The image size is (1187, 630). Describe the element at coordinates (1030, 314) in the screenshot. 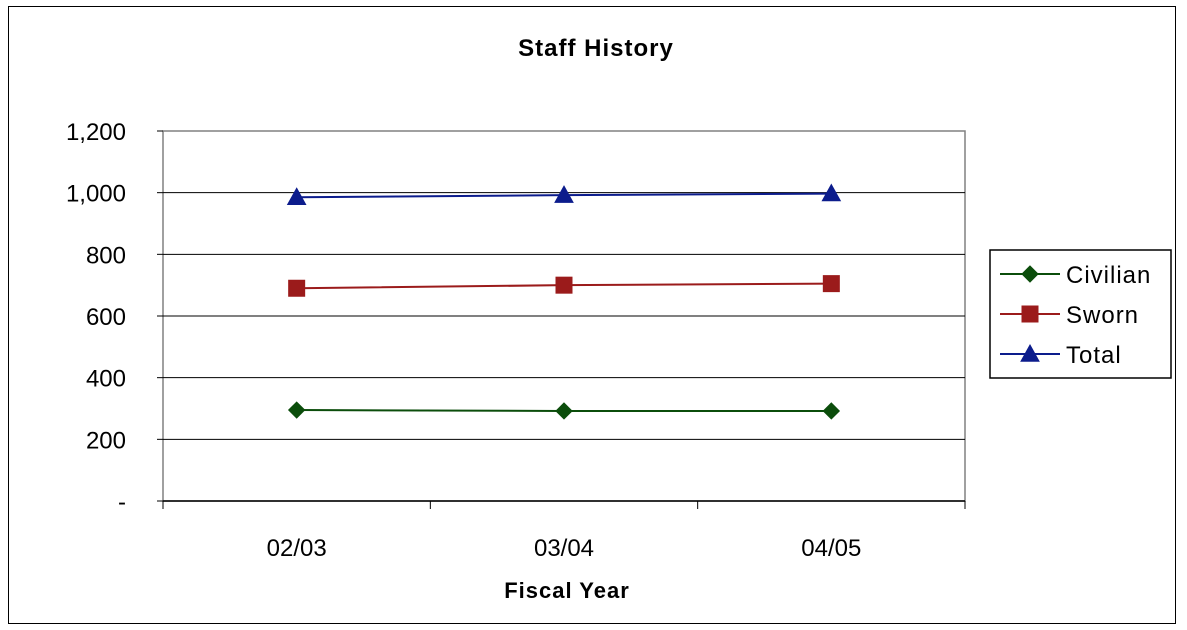

I see `legend-marker-sworn` at that location.